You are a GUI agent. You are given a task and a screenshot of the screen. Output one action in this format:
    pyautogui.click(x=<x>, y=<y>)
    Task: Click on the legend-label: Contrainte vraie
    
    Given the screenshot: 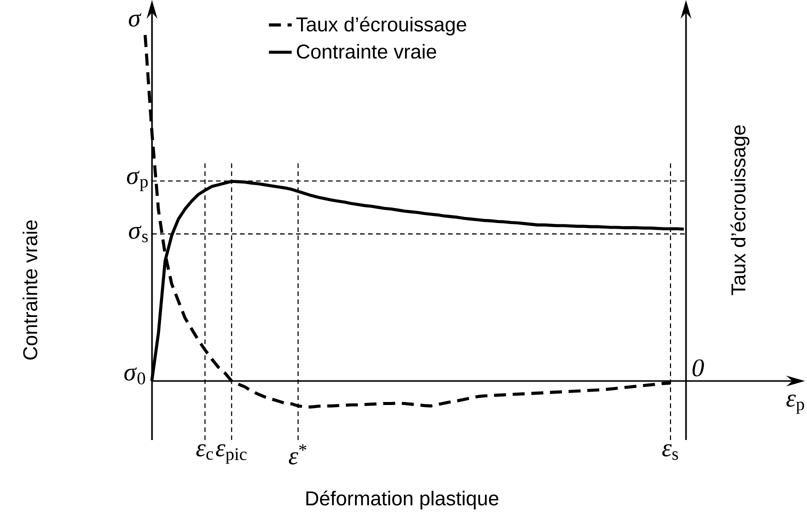 What is the action you would take?
    pyautogui.click(x=366, y=51)
    